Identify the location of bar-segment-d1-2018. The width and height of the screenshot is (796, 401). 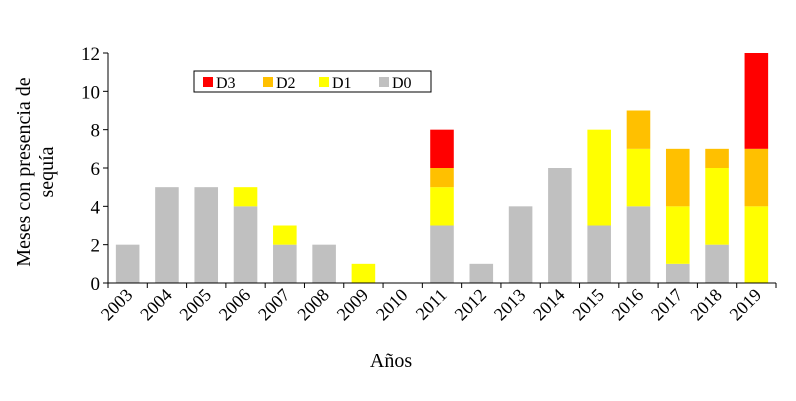
(717, 206).